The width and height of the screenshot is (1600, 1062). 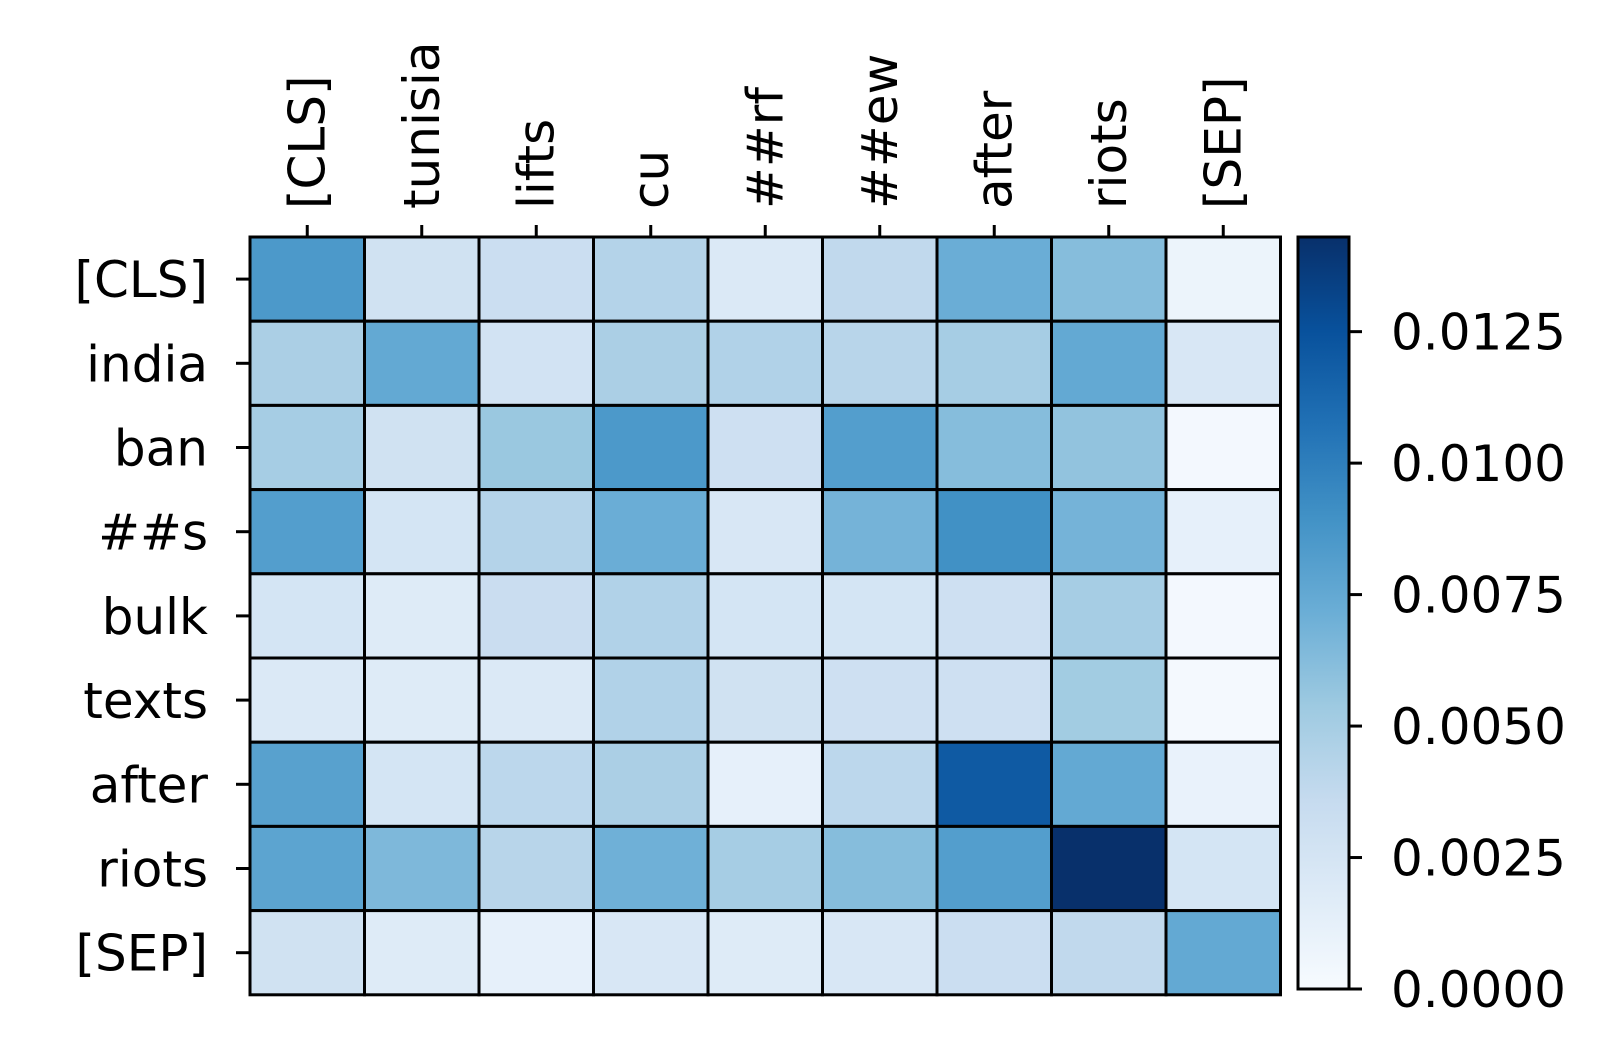 What do you see at coordinates (1478, 727) in the screenshot?
I see `colorbar-tick-label: 0.0050` at bounding box center [1478, 727].